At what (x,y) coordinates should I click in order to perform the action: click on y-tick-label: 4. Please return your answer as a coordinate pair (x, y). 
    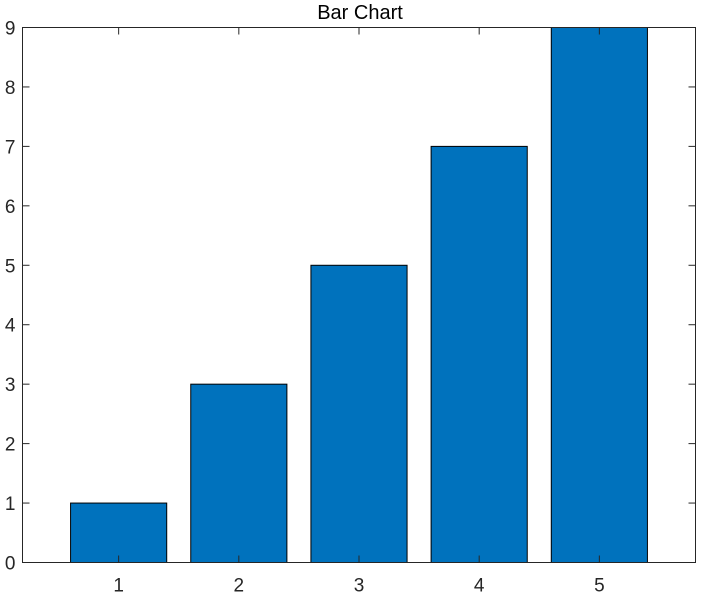
    Looking at the image, I should click on (10, 326).